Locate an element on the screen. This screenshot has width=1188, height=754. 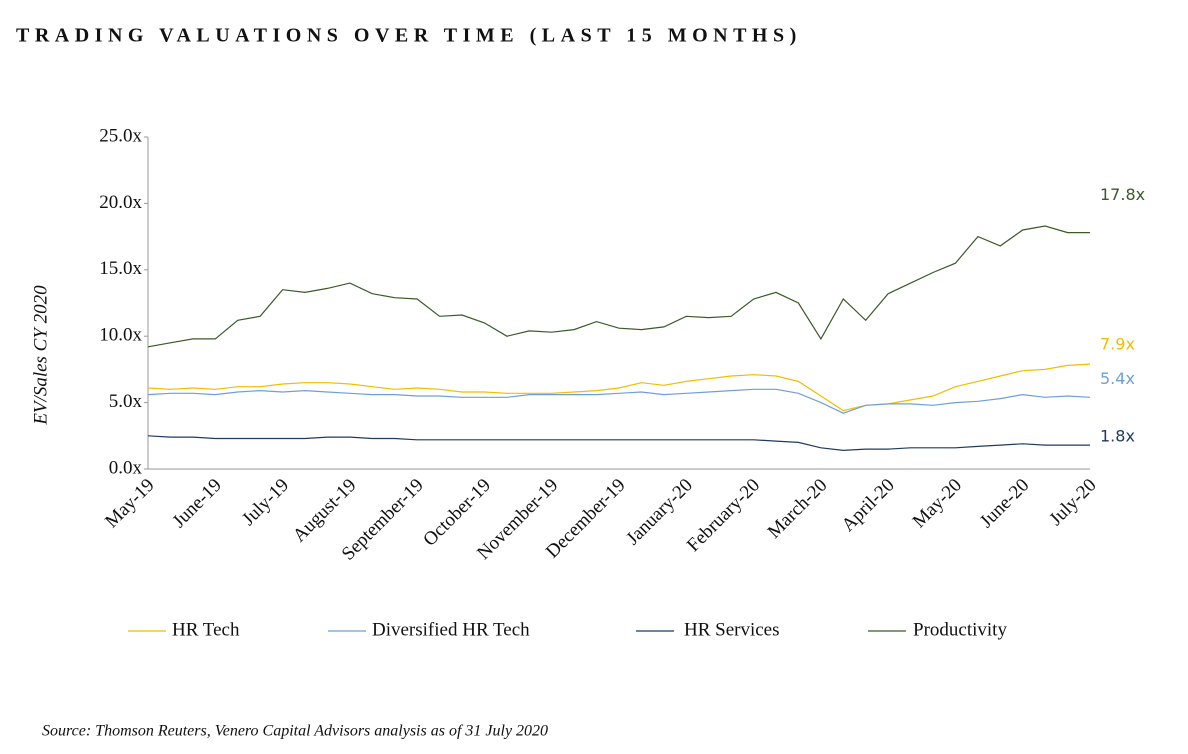
y-tick-label: 0.0x is located at coordinates (126, 467).